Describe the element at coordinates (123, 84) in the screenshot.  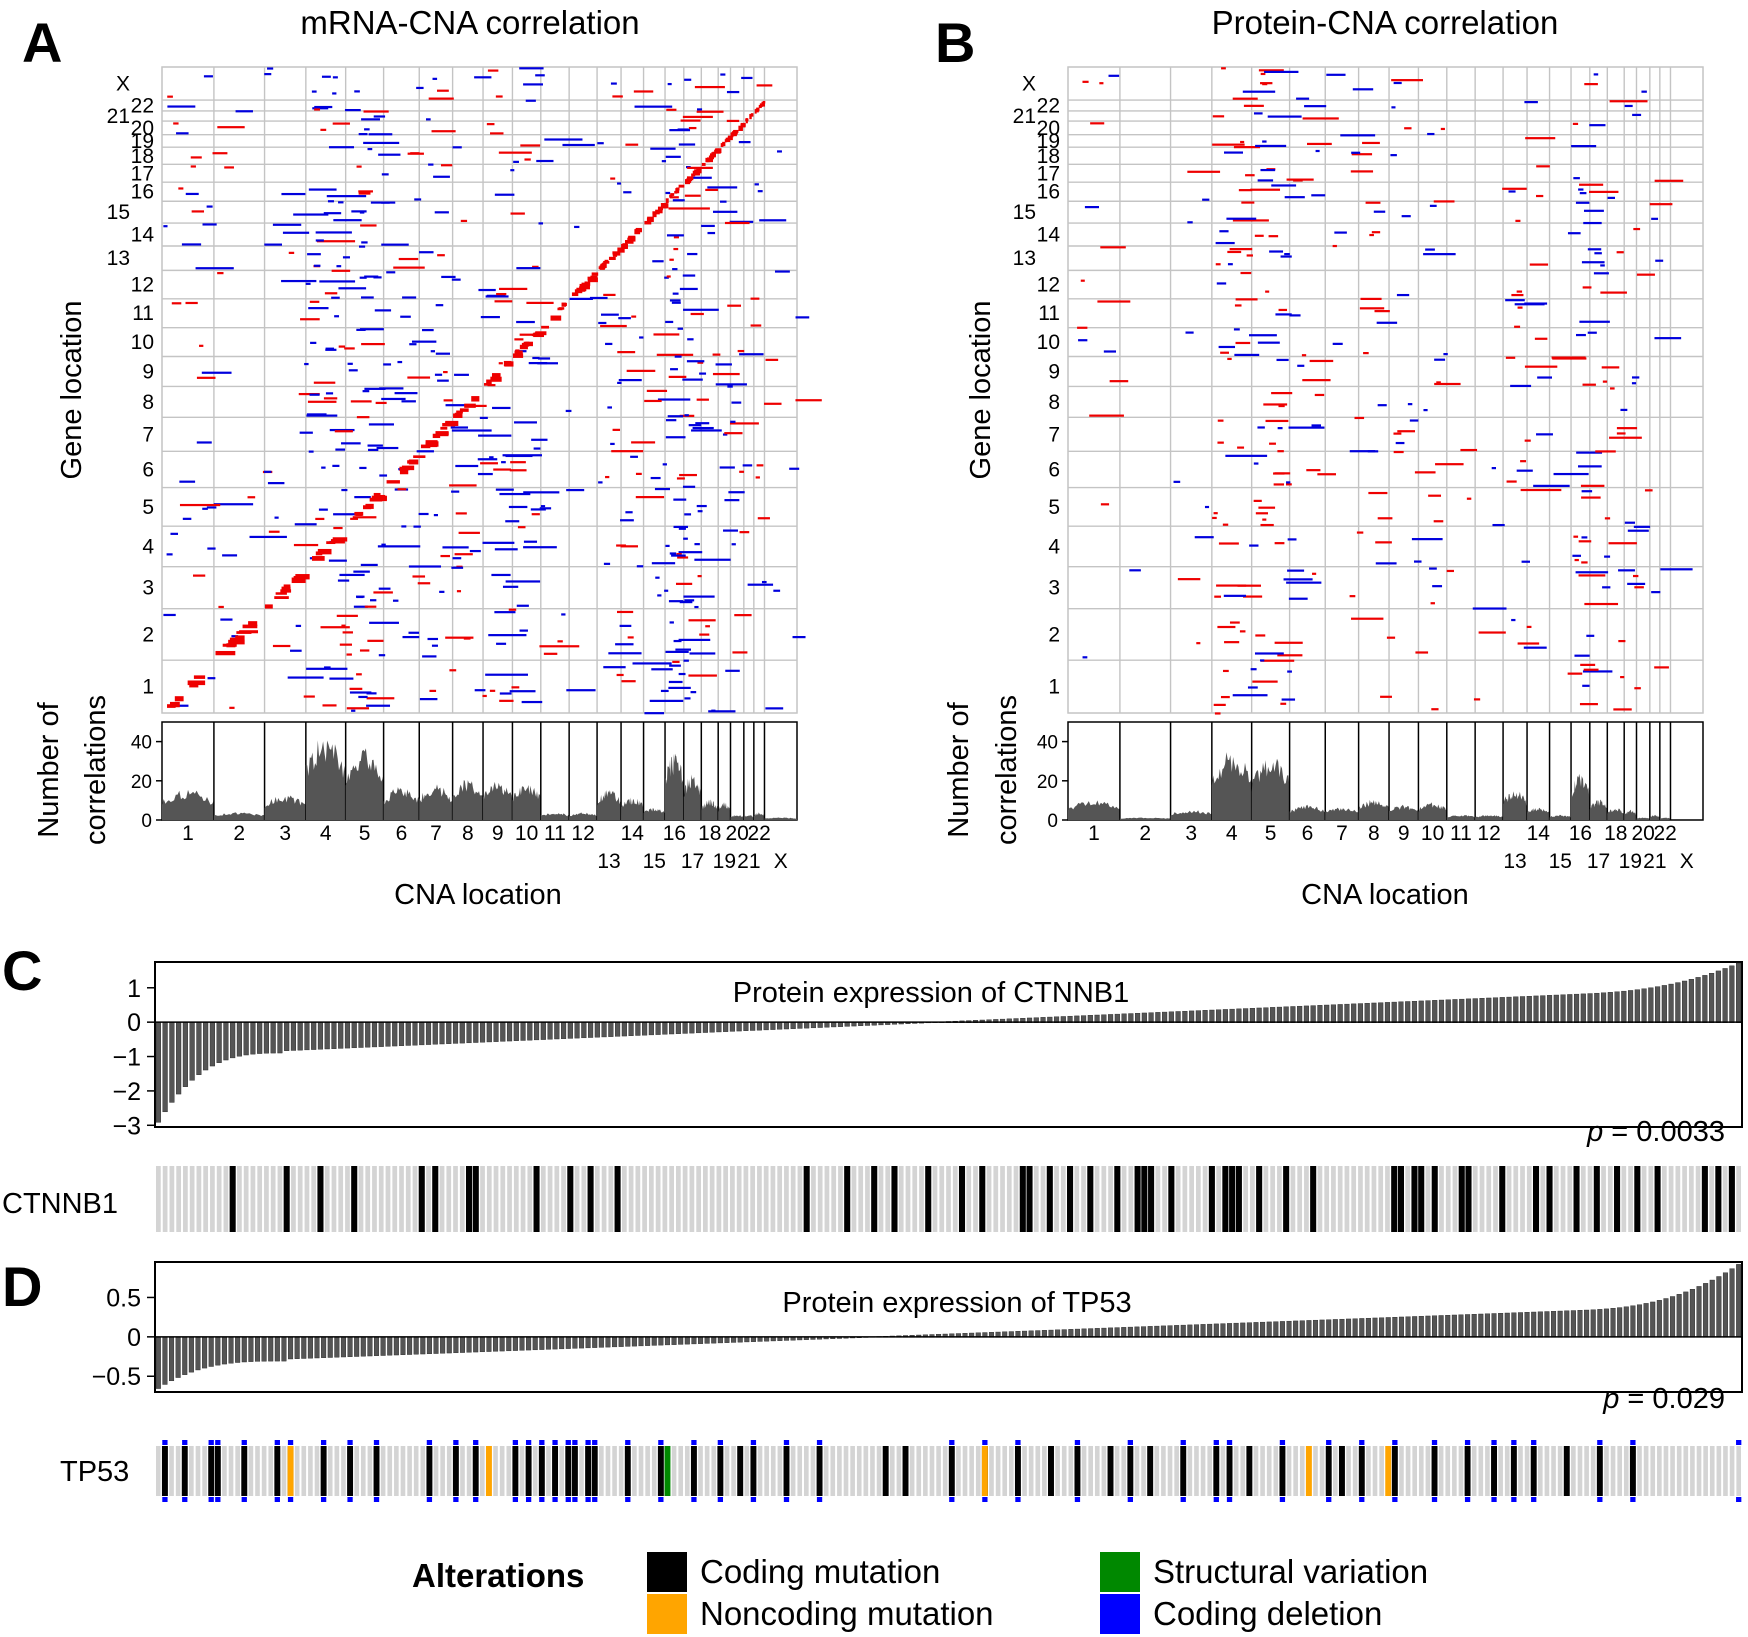
I see `y-tick-label: X` at that location.